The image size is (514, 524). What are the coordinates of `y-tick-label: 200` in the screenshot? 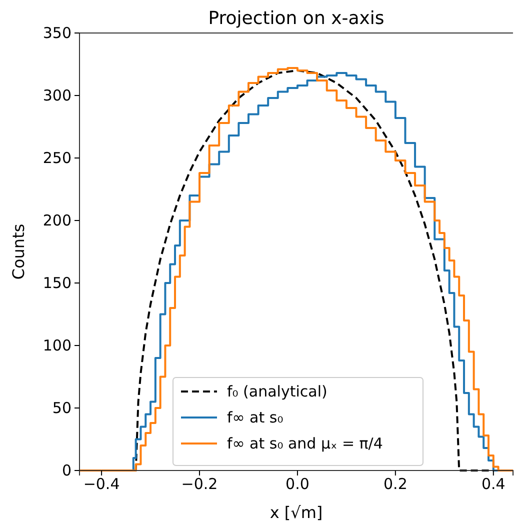 It's located at (57, 220).